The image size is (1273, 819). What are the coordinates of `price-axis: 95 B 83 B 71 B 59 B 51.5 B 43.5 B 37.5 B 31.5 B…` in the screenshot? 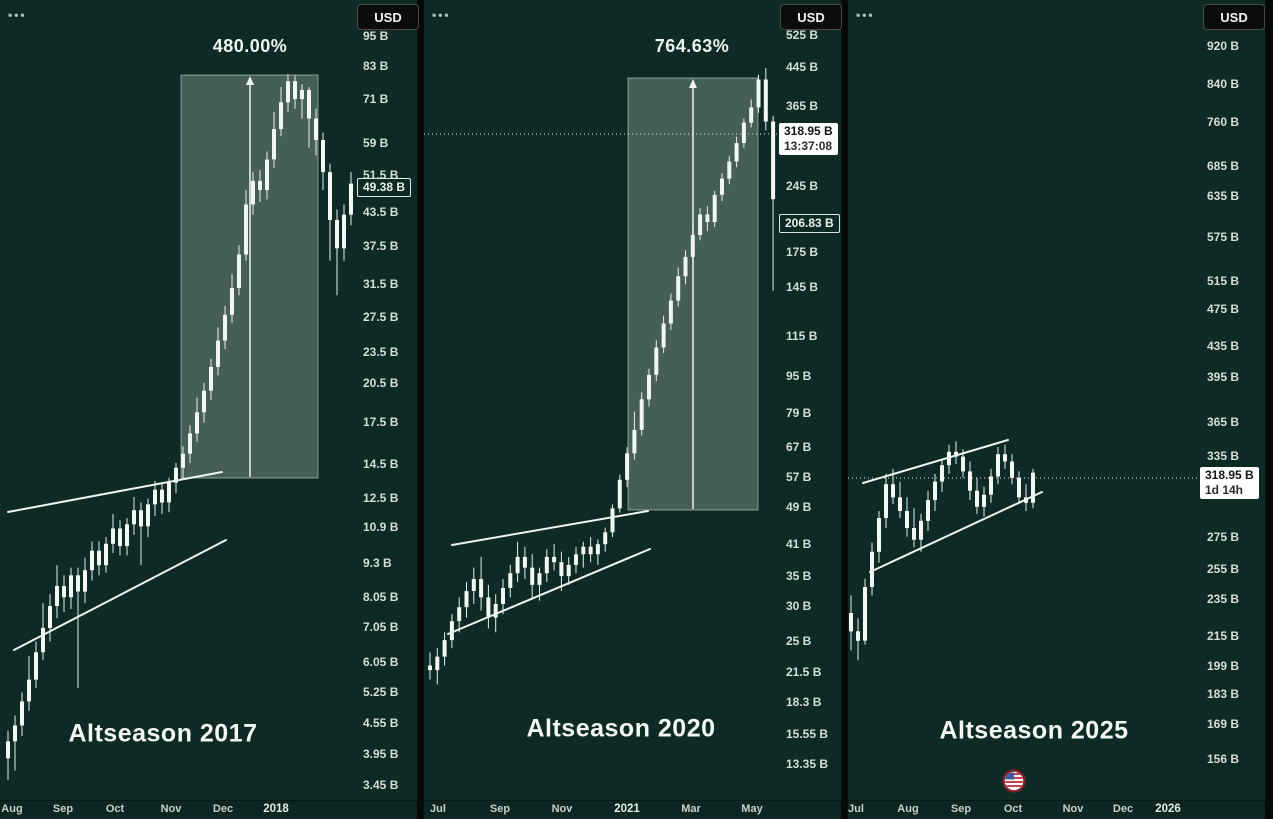 It's located at (386, 400).